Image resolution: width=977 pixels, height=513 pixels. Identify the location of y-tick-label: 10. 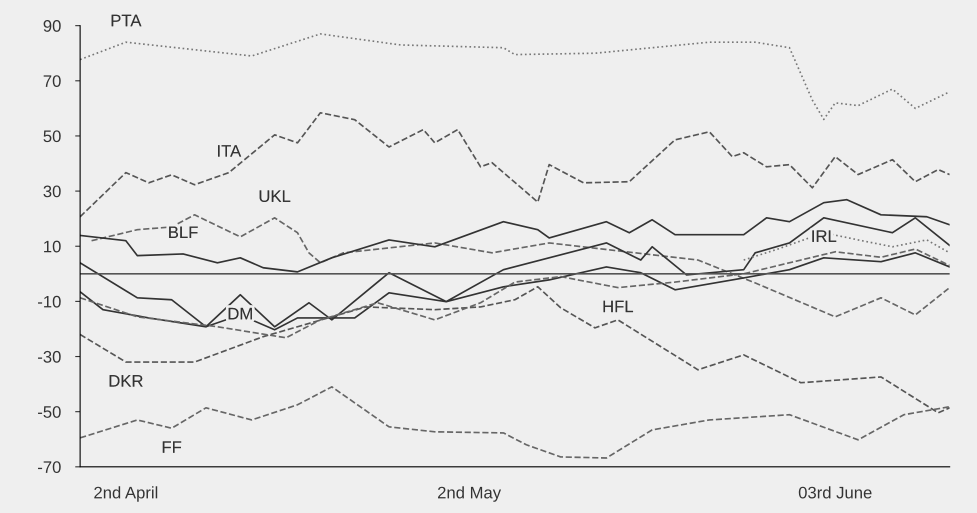
(52, 246).